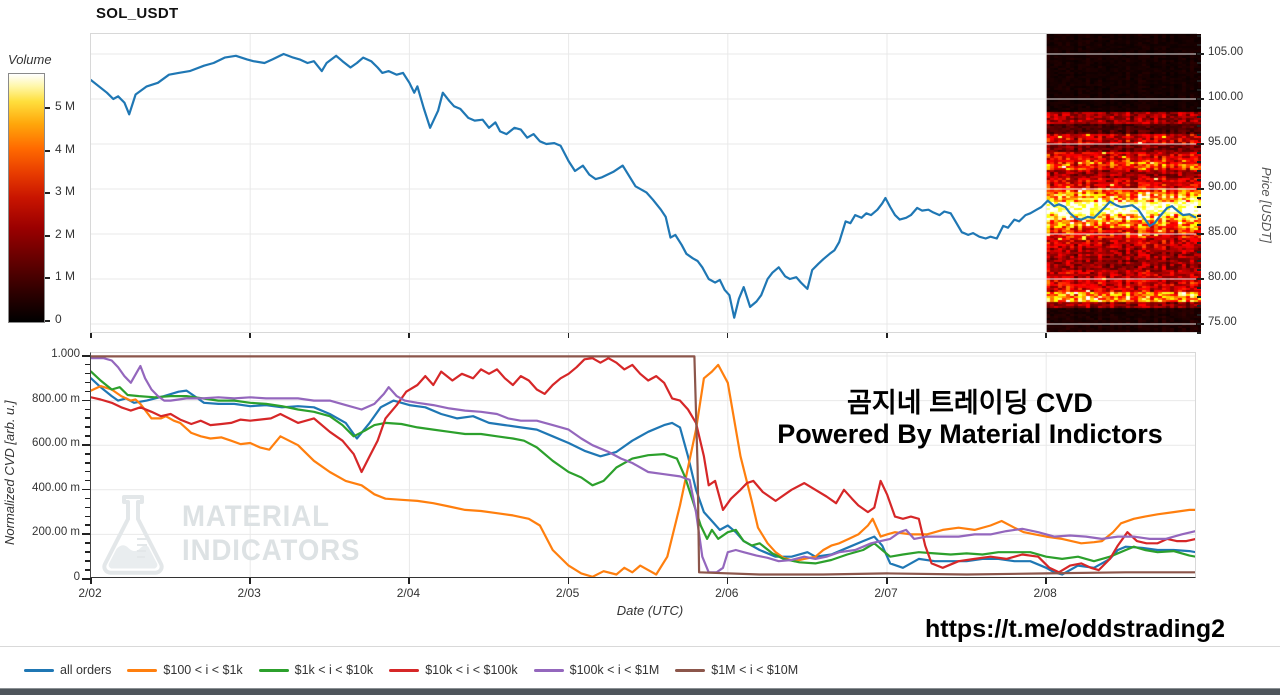  What do you see at coordinates (1222, 277) in the screenshot?
I see `price-tick-label: 80.00` at bounding box center [1222, 277].